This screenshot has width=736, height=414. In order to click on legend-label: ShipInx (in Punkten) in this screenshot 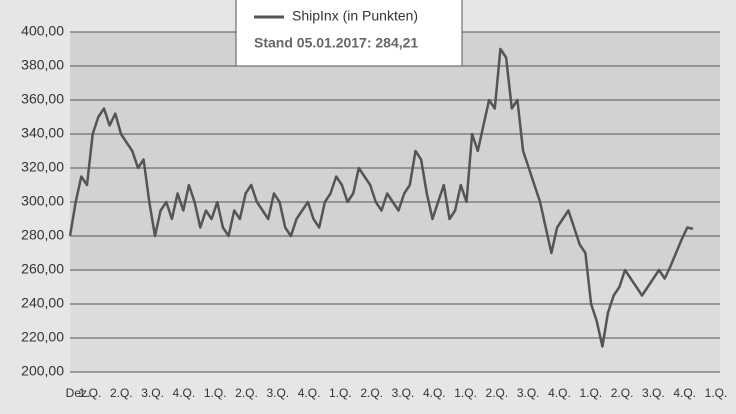, I will do `click(355, 16)`.